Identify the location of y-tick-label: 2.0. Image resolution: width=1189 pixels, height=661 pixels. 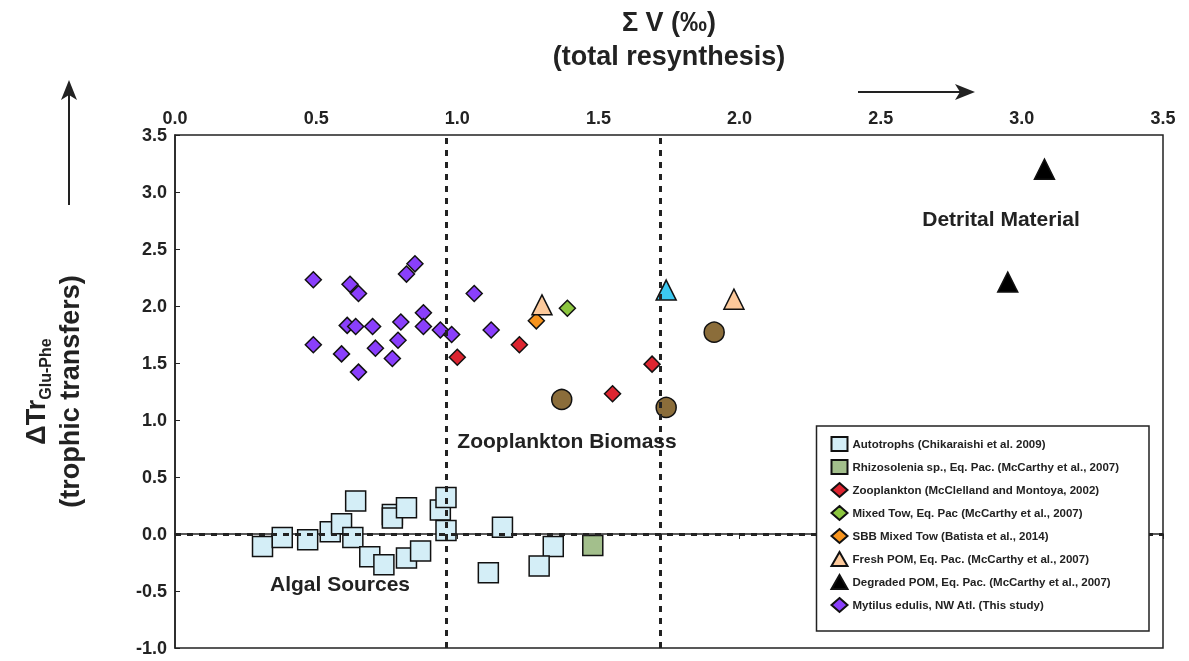
(154, 306).